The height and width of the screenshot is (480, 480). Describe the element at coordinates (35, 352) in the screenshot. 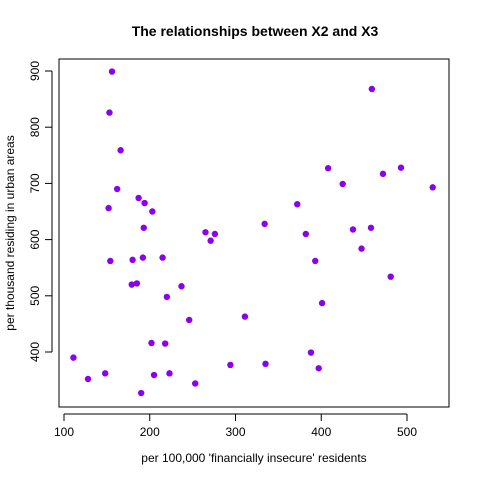

I see `y-tick-label: 400` at that location.